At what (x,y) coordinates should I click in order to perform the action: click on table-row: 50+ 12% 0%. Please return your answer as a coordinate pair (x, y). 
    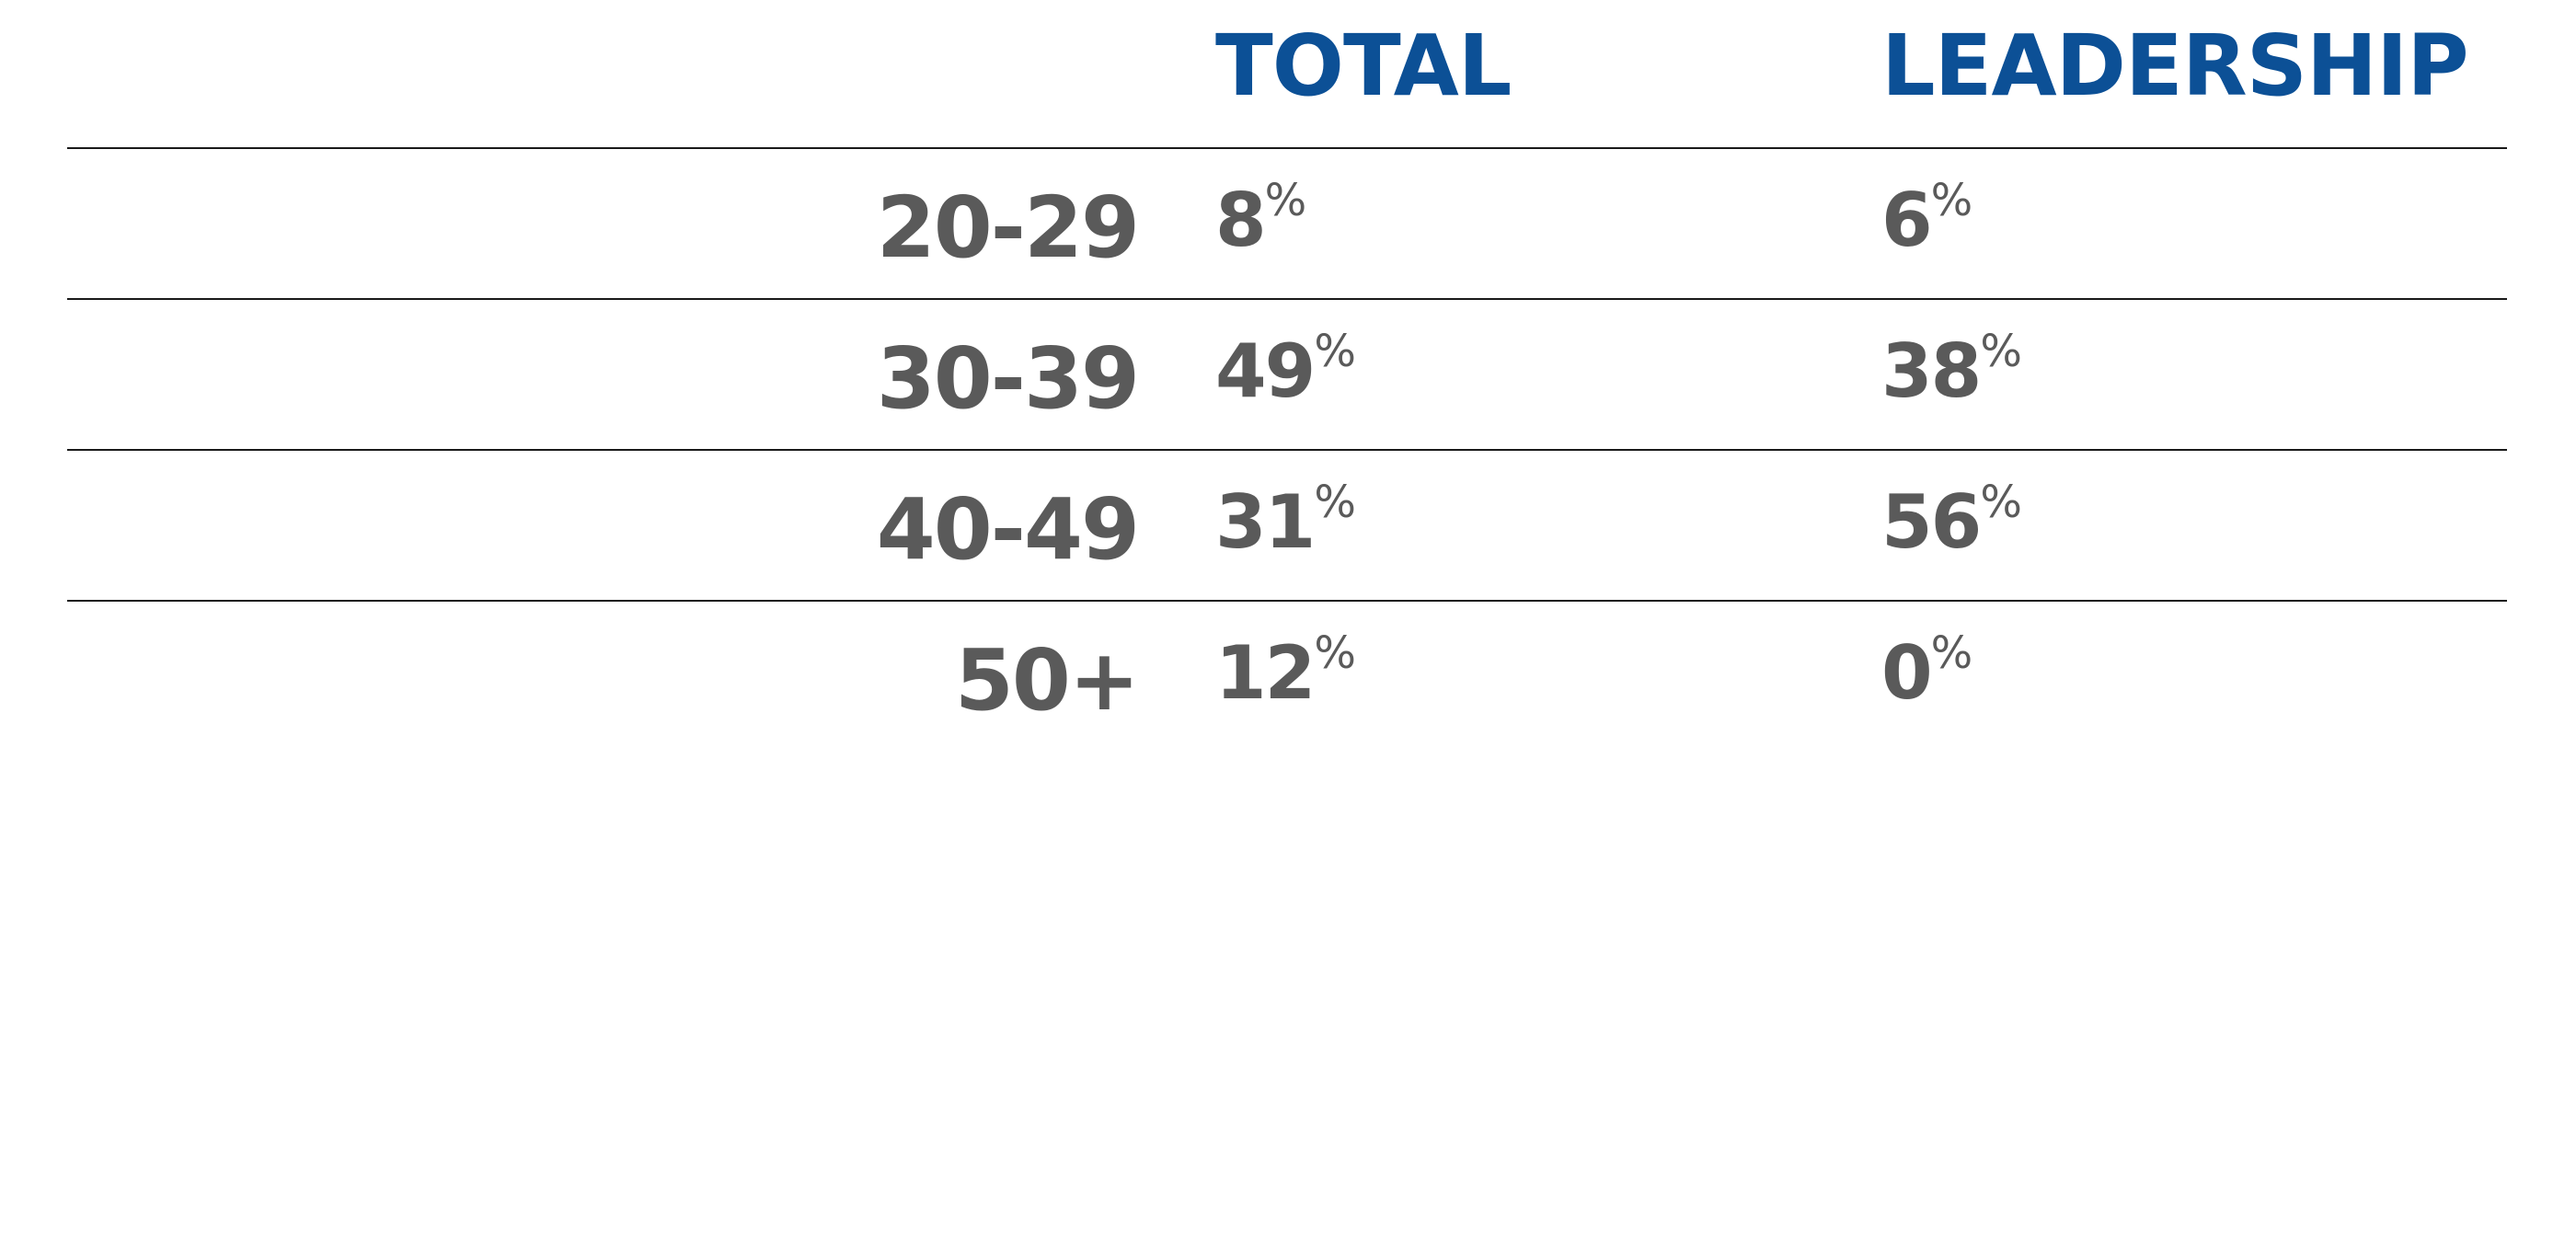
    Looking at the image, I should click on (1287, 676).